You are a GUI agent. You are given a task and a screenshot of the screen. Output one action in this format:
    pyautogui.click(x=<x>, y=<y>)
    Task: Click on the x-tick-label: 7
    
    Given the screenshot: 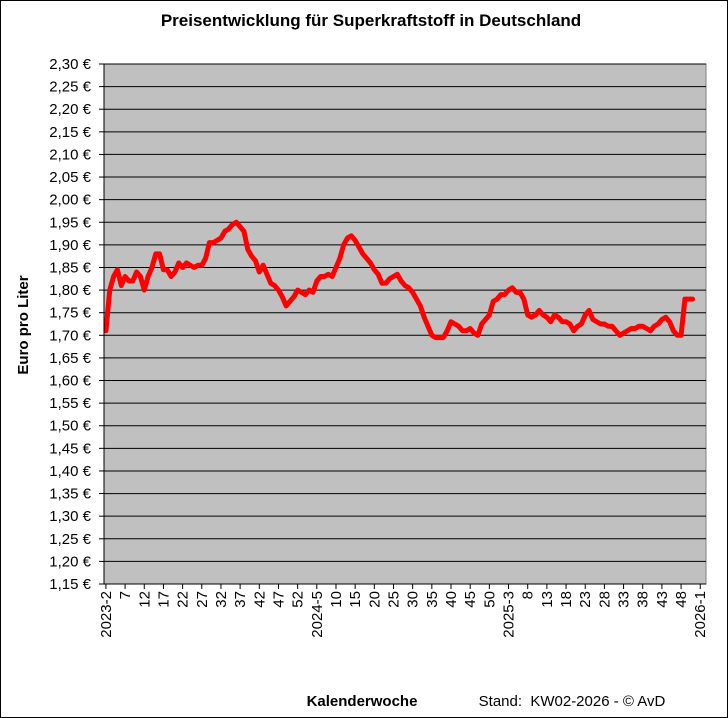 What is the action you would take?
    pyautogui.click(x=125, y=595)
    